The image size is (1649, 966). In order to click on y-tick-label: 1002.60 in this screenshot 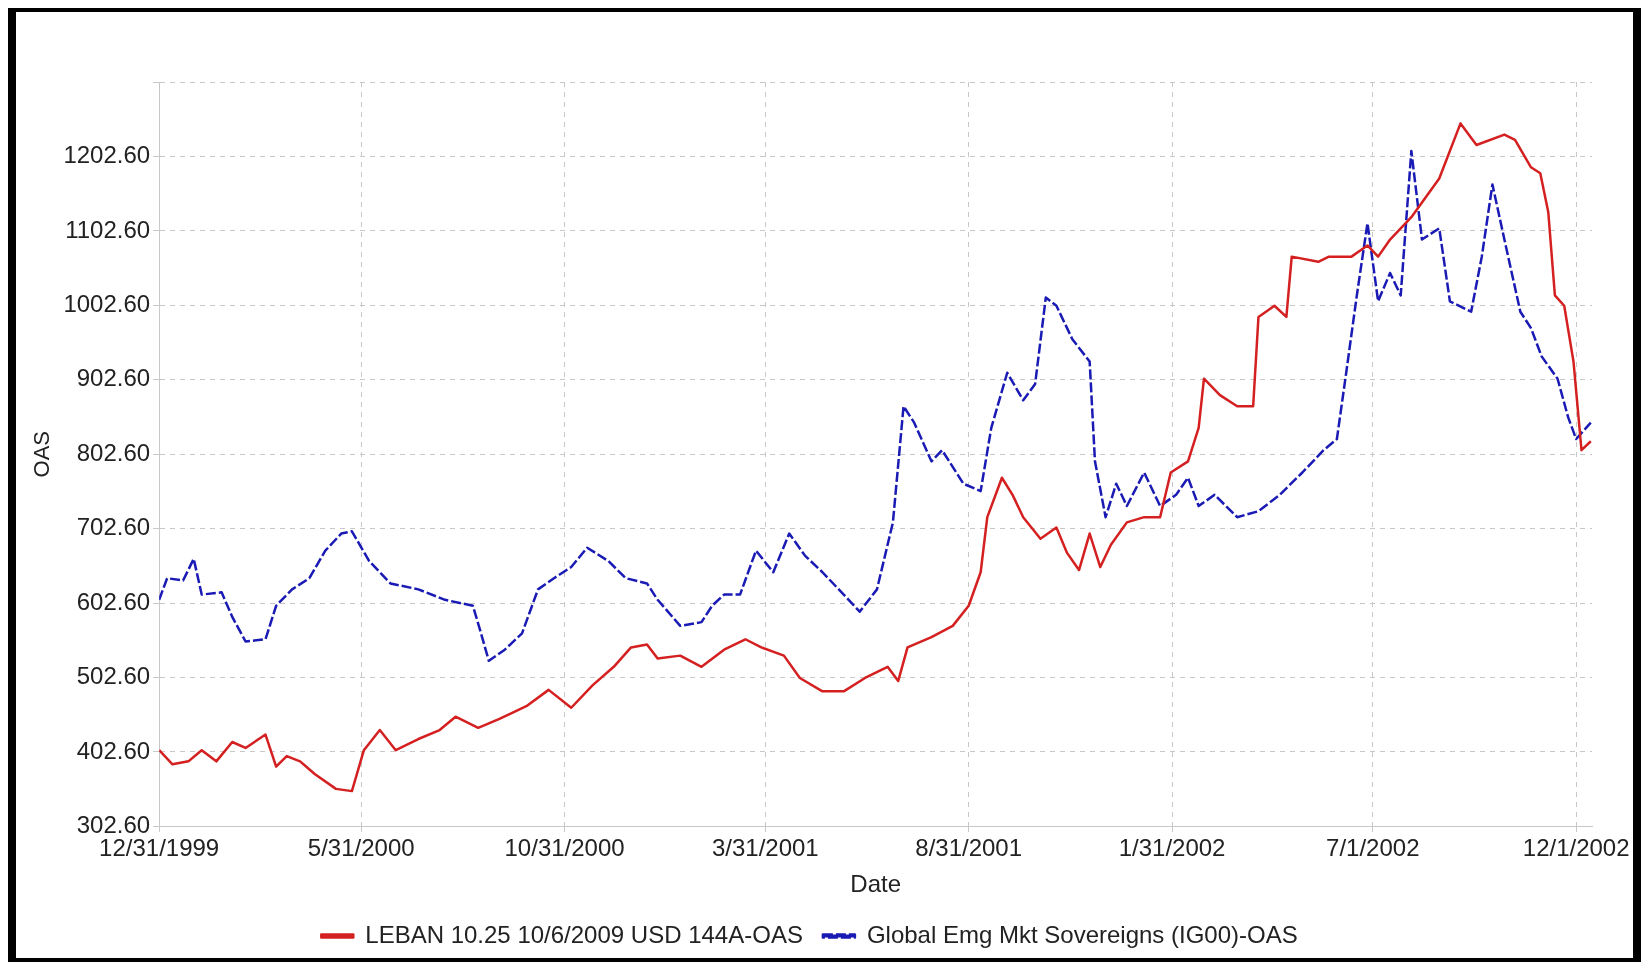, I will do `click(107, 303)`.